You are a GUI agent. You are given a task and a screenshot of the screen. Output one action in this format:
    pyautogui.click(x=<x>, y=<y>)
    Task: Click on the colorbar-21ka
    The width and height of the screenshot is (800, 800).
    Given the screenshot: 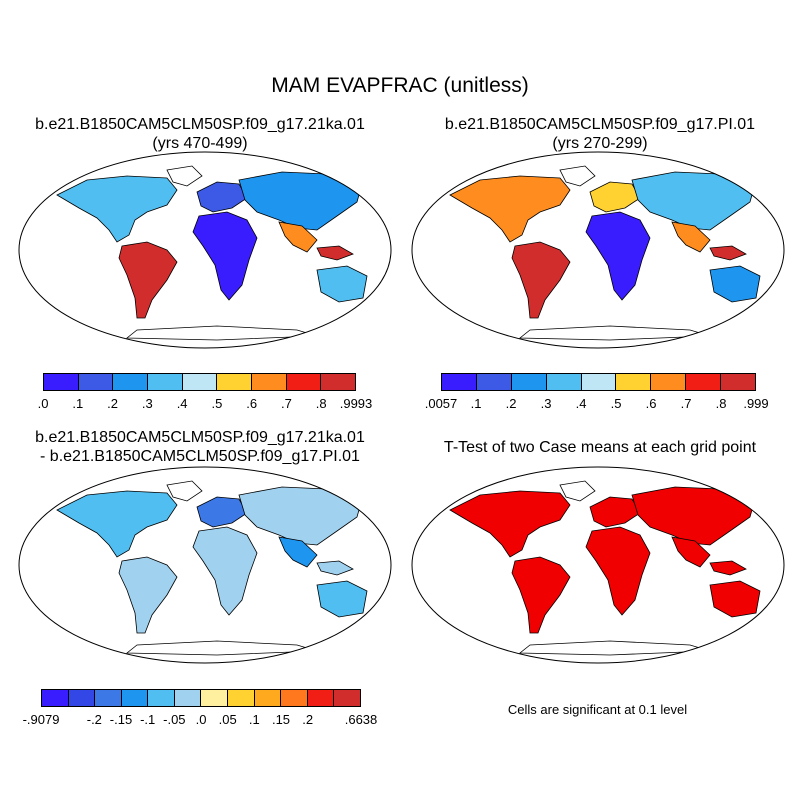 What is the action you would take?
    pyautogui.click(x=199, y=382)
    